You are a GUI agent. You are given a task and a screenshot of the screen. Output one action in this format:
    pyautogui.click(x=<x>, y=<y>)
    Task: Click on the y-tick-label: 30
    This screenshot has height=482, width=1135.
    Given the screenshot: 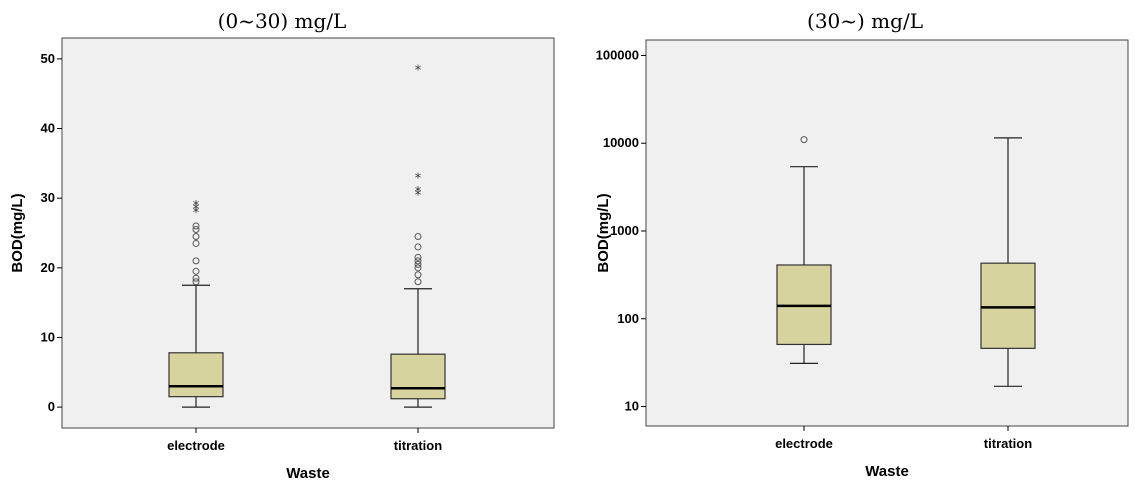 What is the action you would take?
    pyautogui.click(x=48, y=197)
    